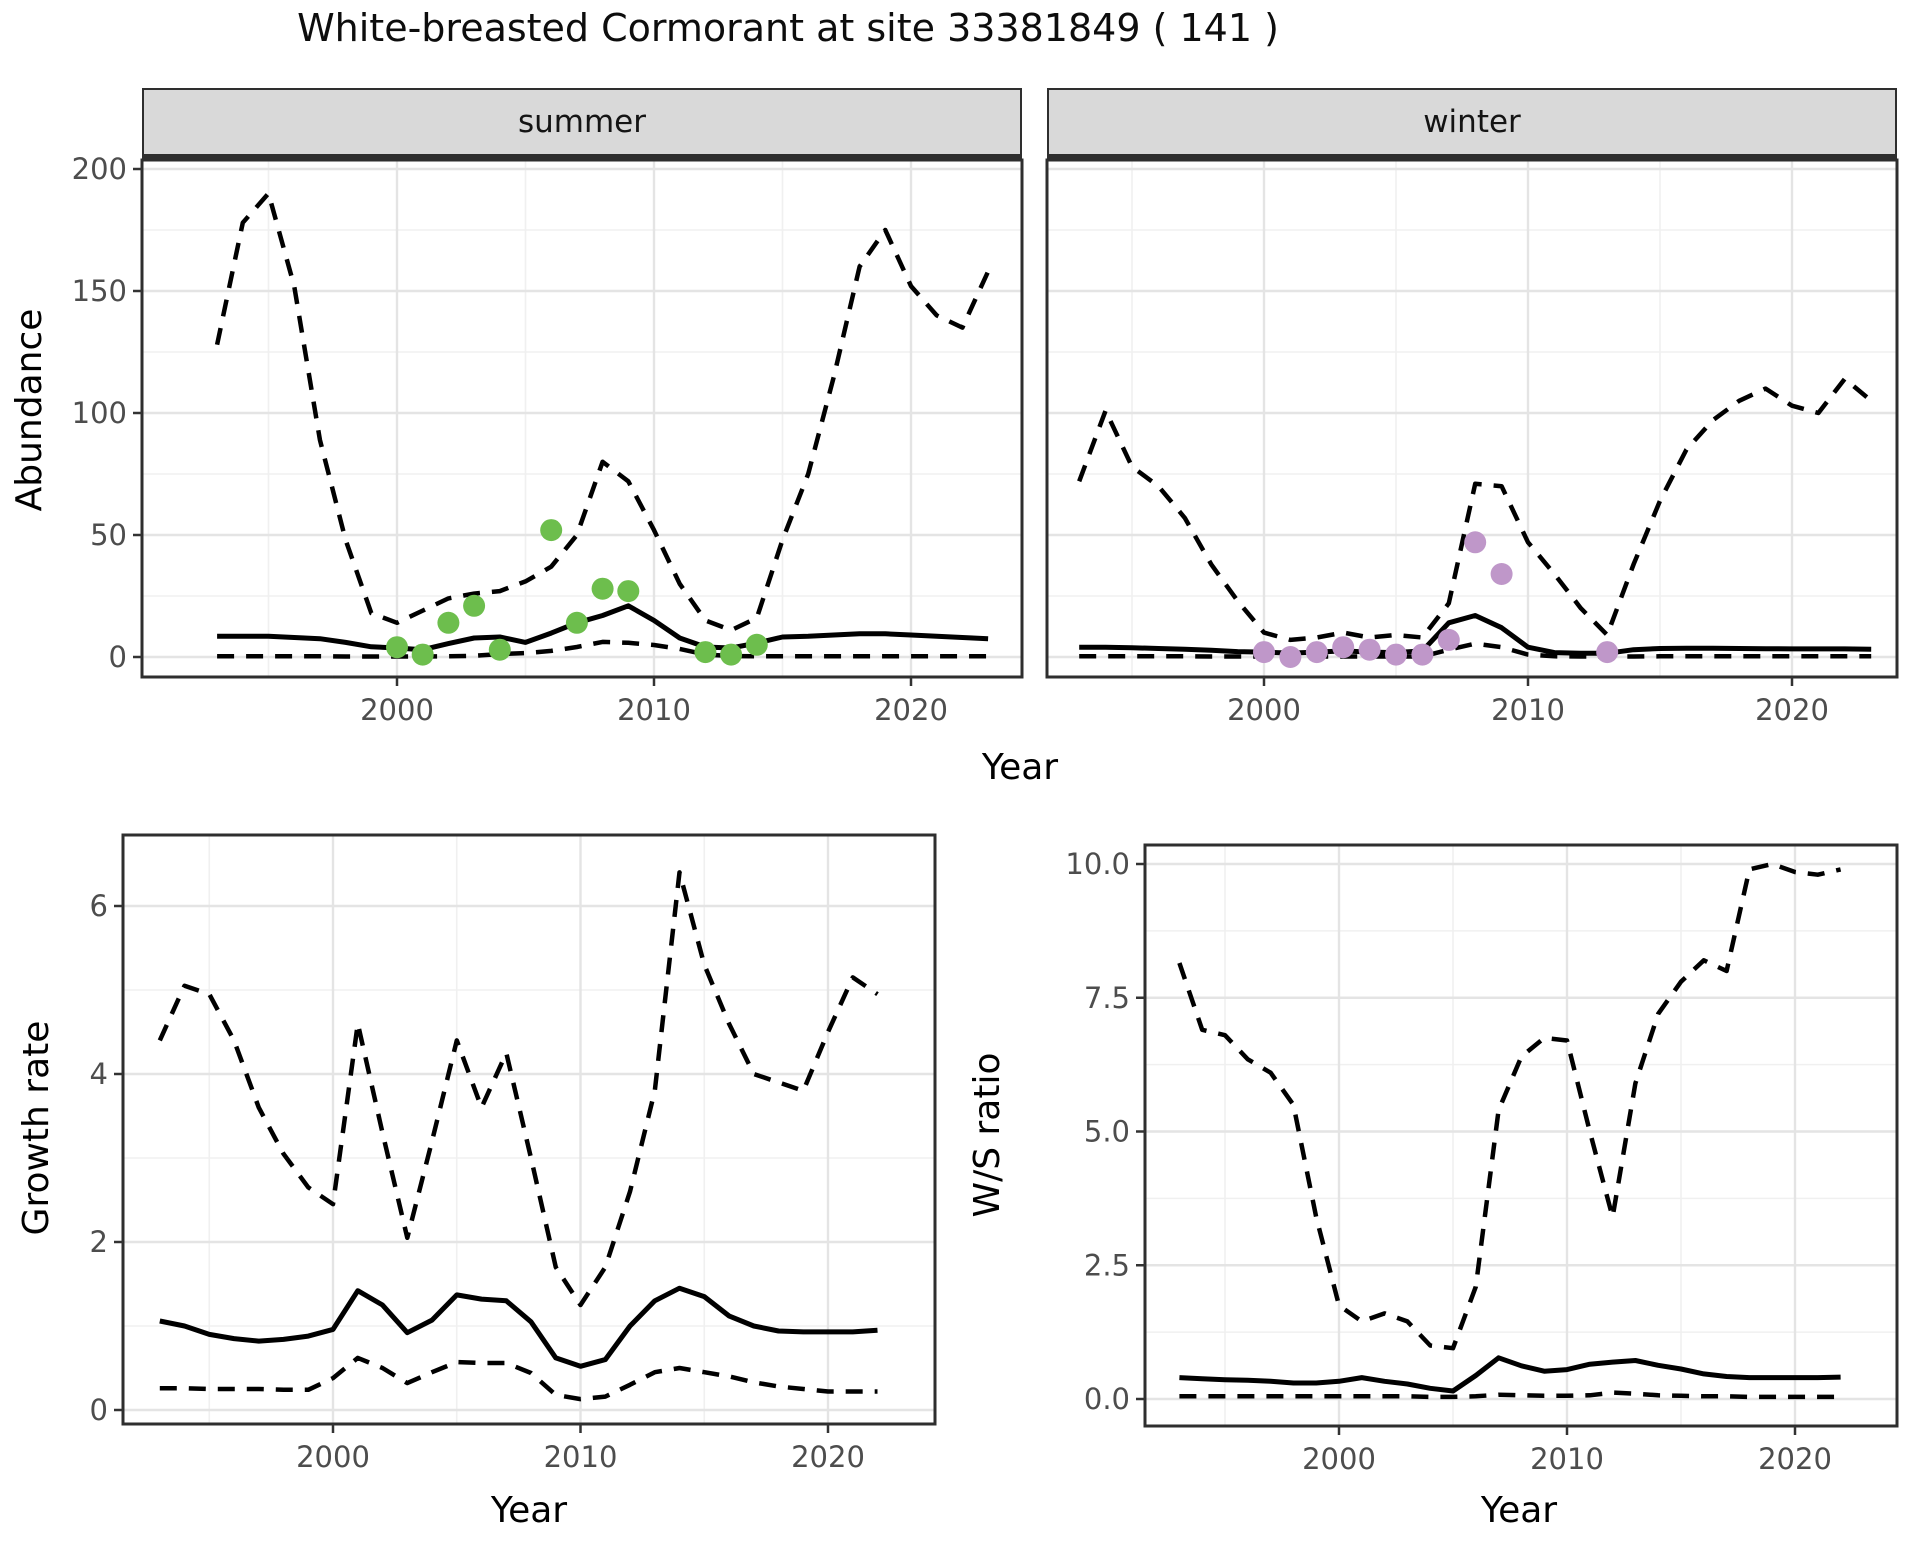 Image resolution: width=1920 pixels, height=1560 pixels. I want to click on winter-mean-line, so click(1475, 634).